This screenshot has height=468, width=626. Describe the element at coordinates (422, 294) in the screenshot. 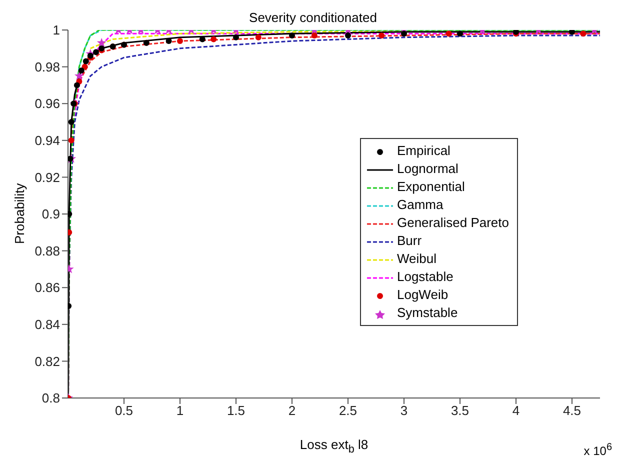

I see `legend-label: LogWeib` at that location.